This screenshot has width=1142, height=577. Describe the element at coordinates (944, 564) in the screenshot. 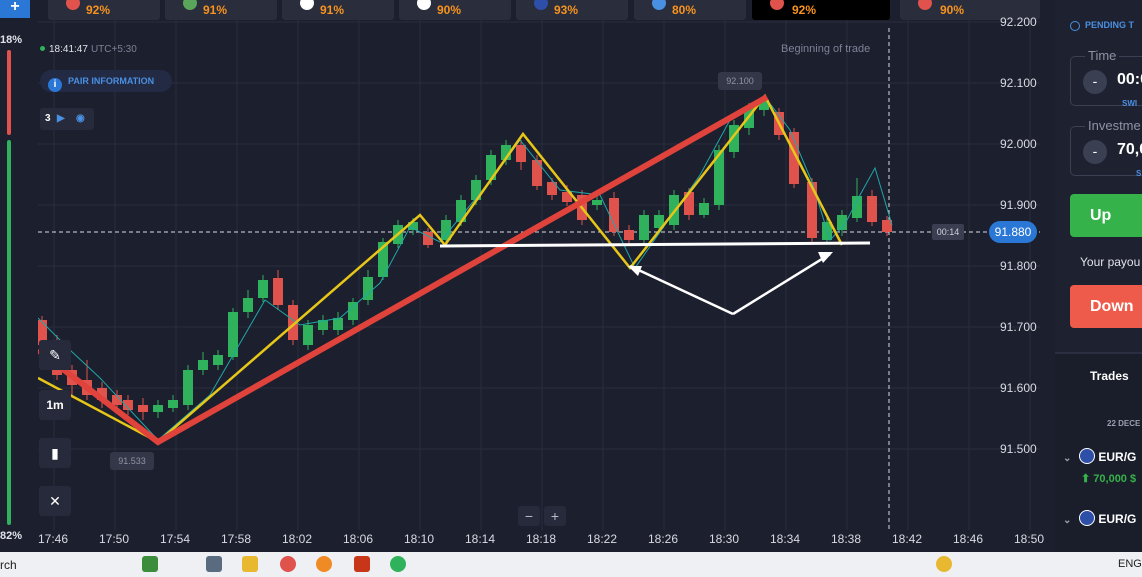

I see `weather-icon` at that location.